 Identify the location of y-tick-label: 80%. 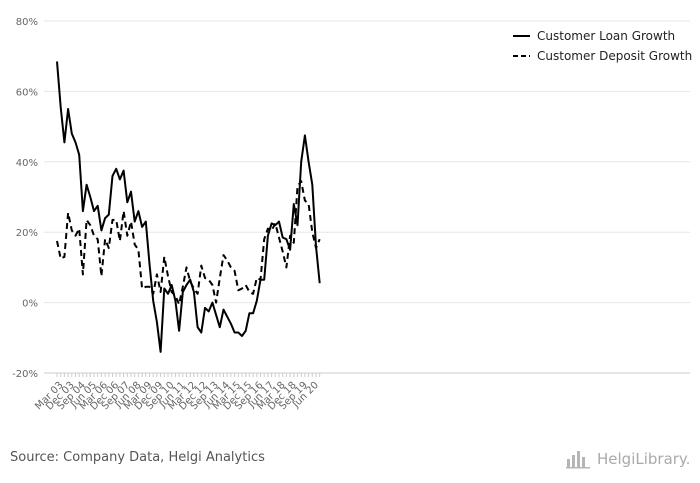
(27, 22).